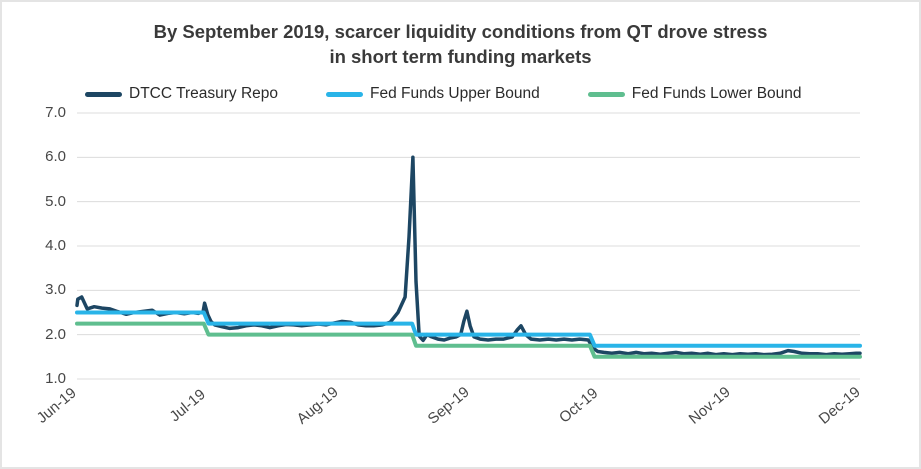 This screenshot has height=469, width=921. I want to click on legend-label: Fed Funds Upper Bound, so click(455, 93).